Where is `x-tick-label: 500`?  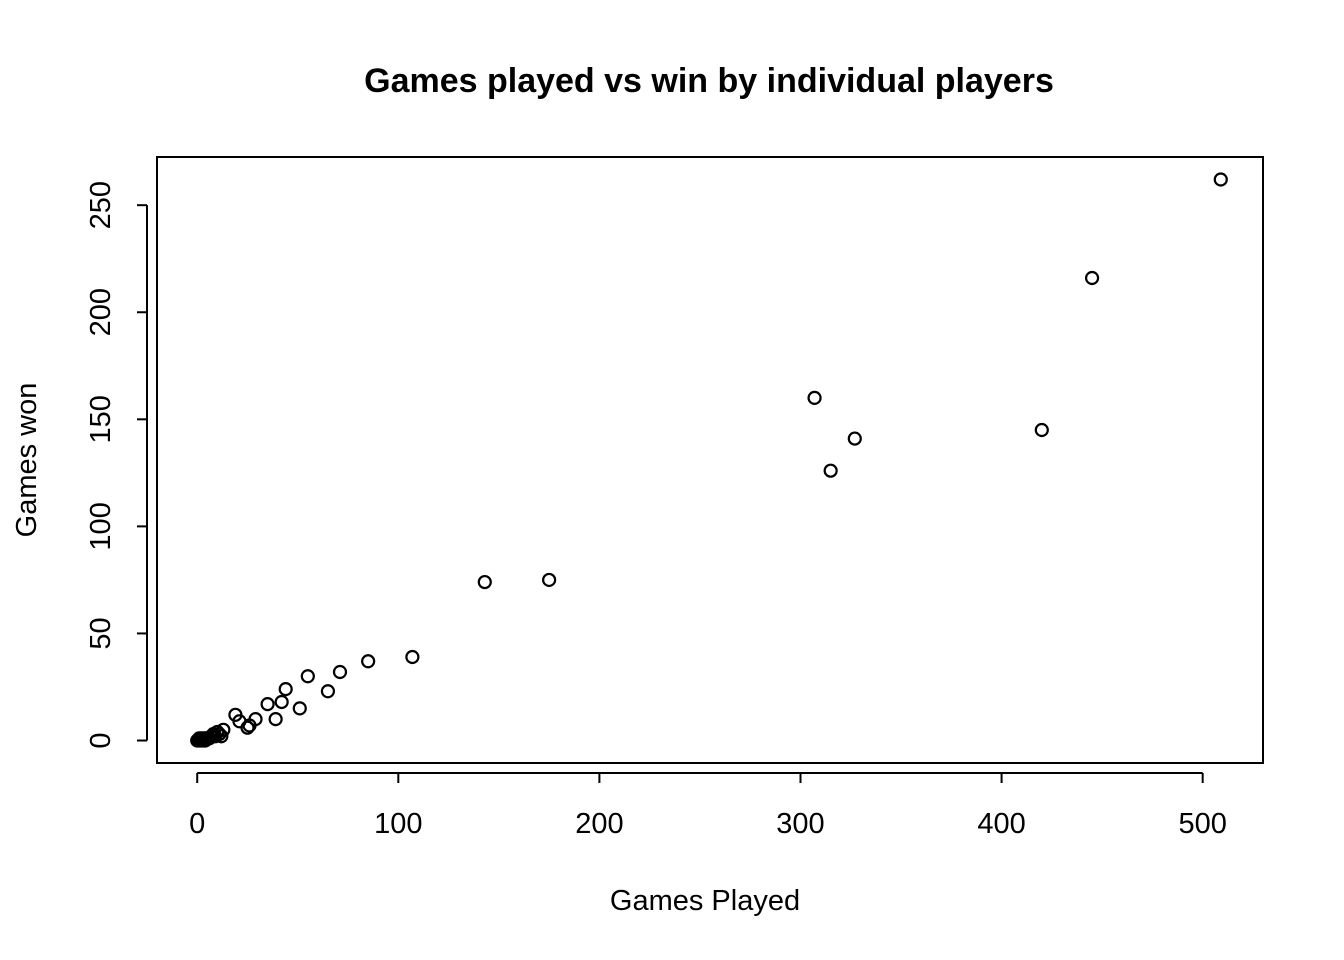
x-tick-label: 500 is located at coordinates (1202, 824).